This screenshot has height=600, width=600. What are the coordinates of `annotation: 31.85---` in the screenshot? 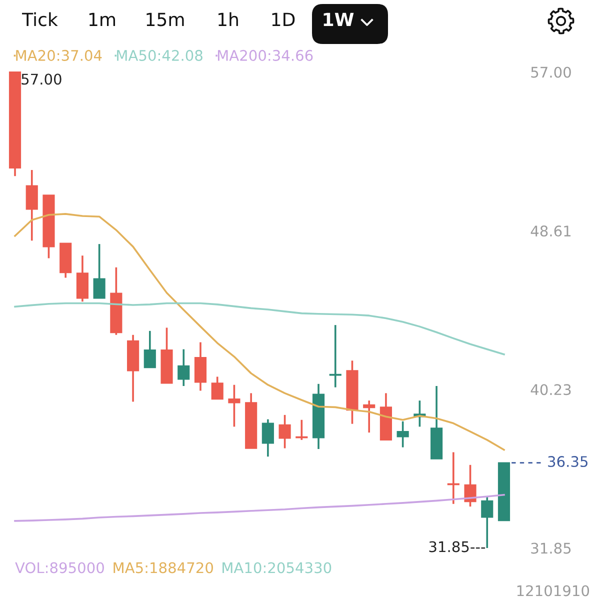 It's located at (457, 546).